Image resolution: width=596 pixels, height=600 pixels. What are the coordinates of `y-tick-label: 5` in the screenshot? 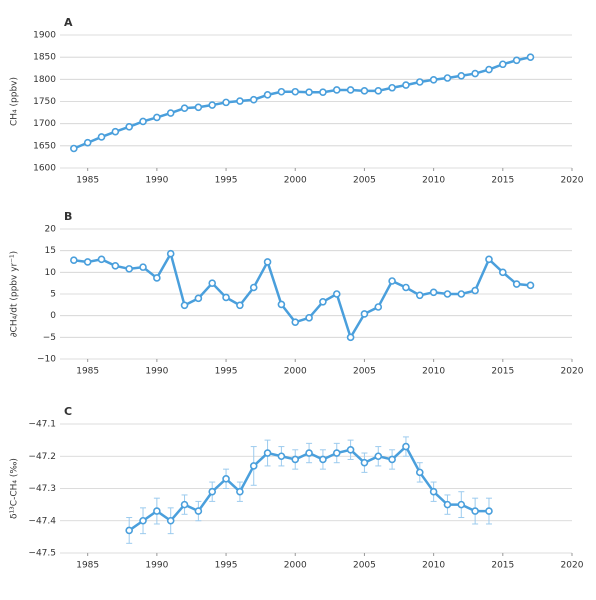 It's located at (53, 295).